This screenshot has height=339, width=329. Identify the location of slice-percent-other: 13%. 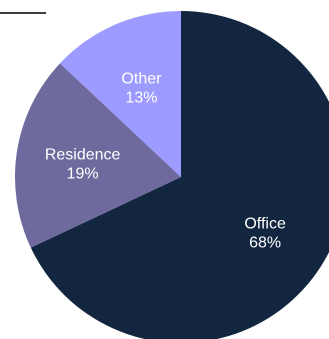
(141, 98).